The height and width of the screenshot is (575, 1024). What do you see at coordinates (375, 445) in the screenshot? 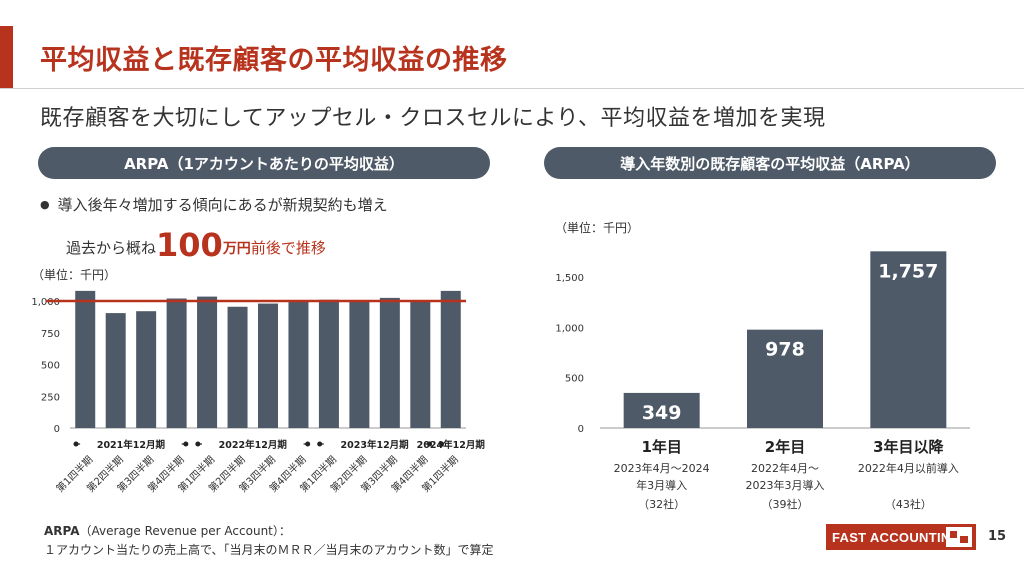
I see `period-group-label: 2023年12月期` at bounding box center [375, 445].